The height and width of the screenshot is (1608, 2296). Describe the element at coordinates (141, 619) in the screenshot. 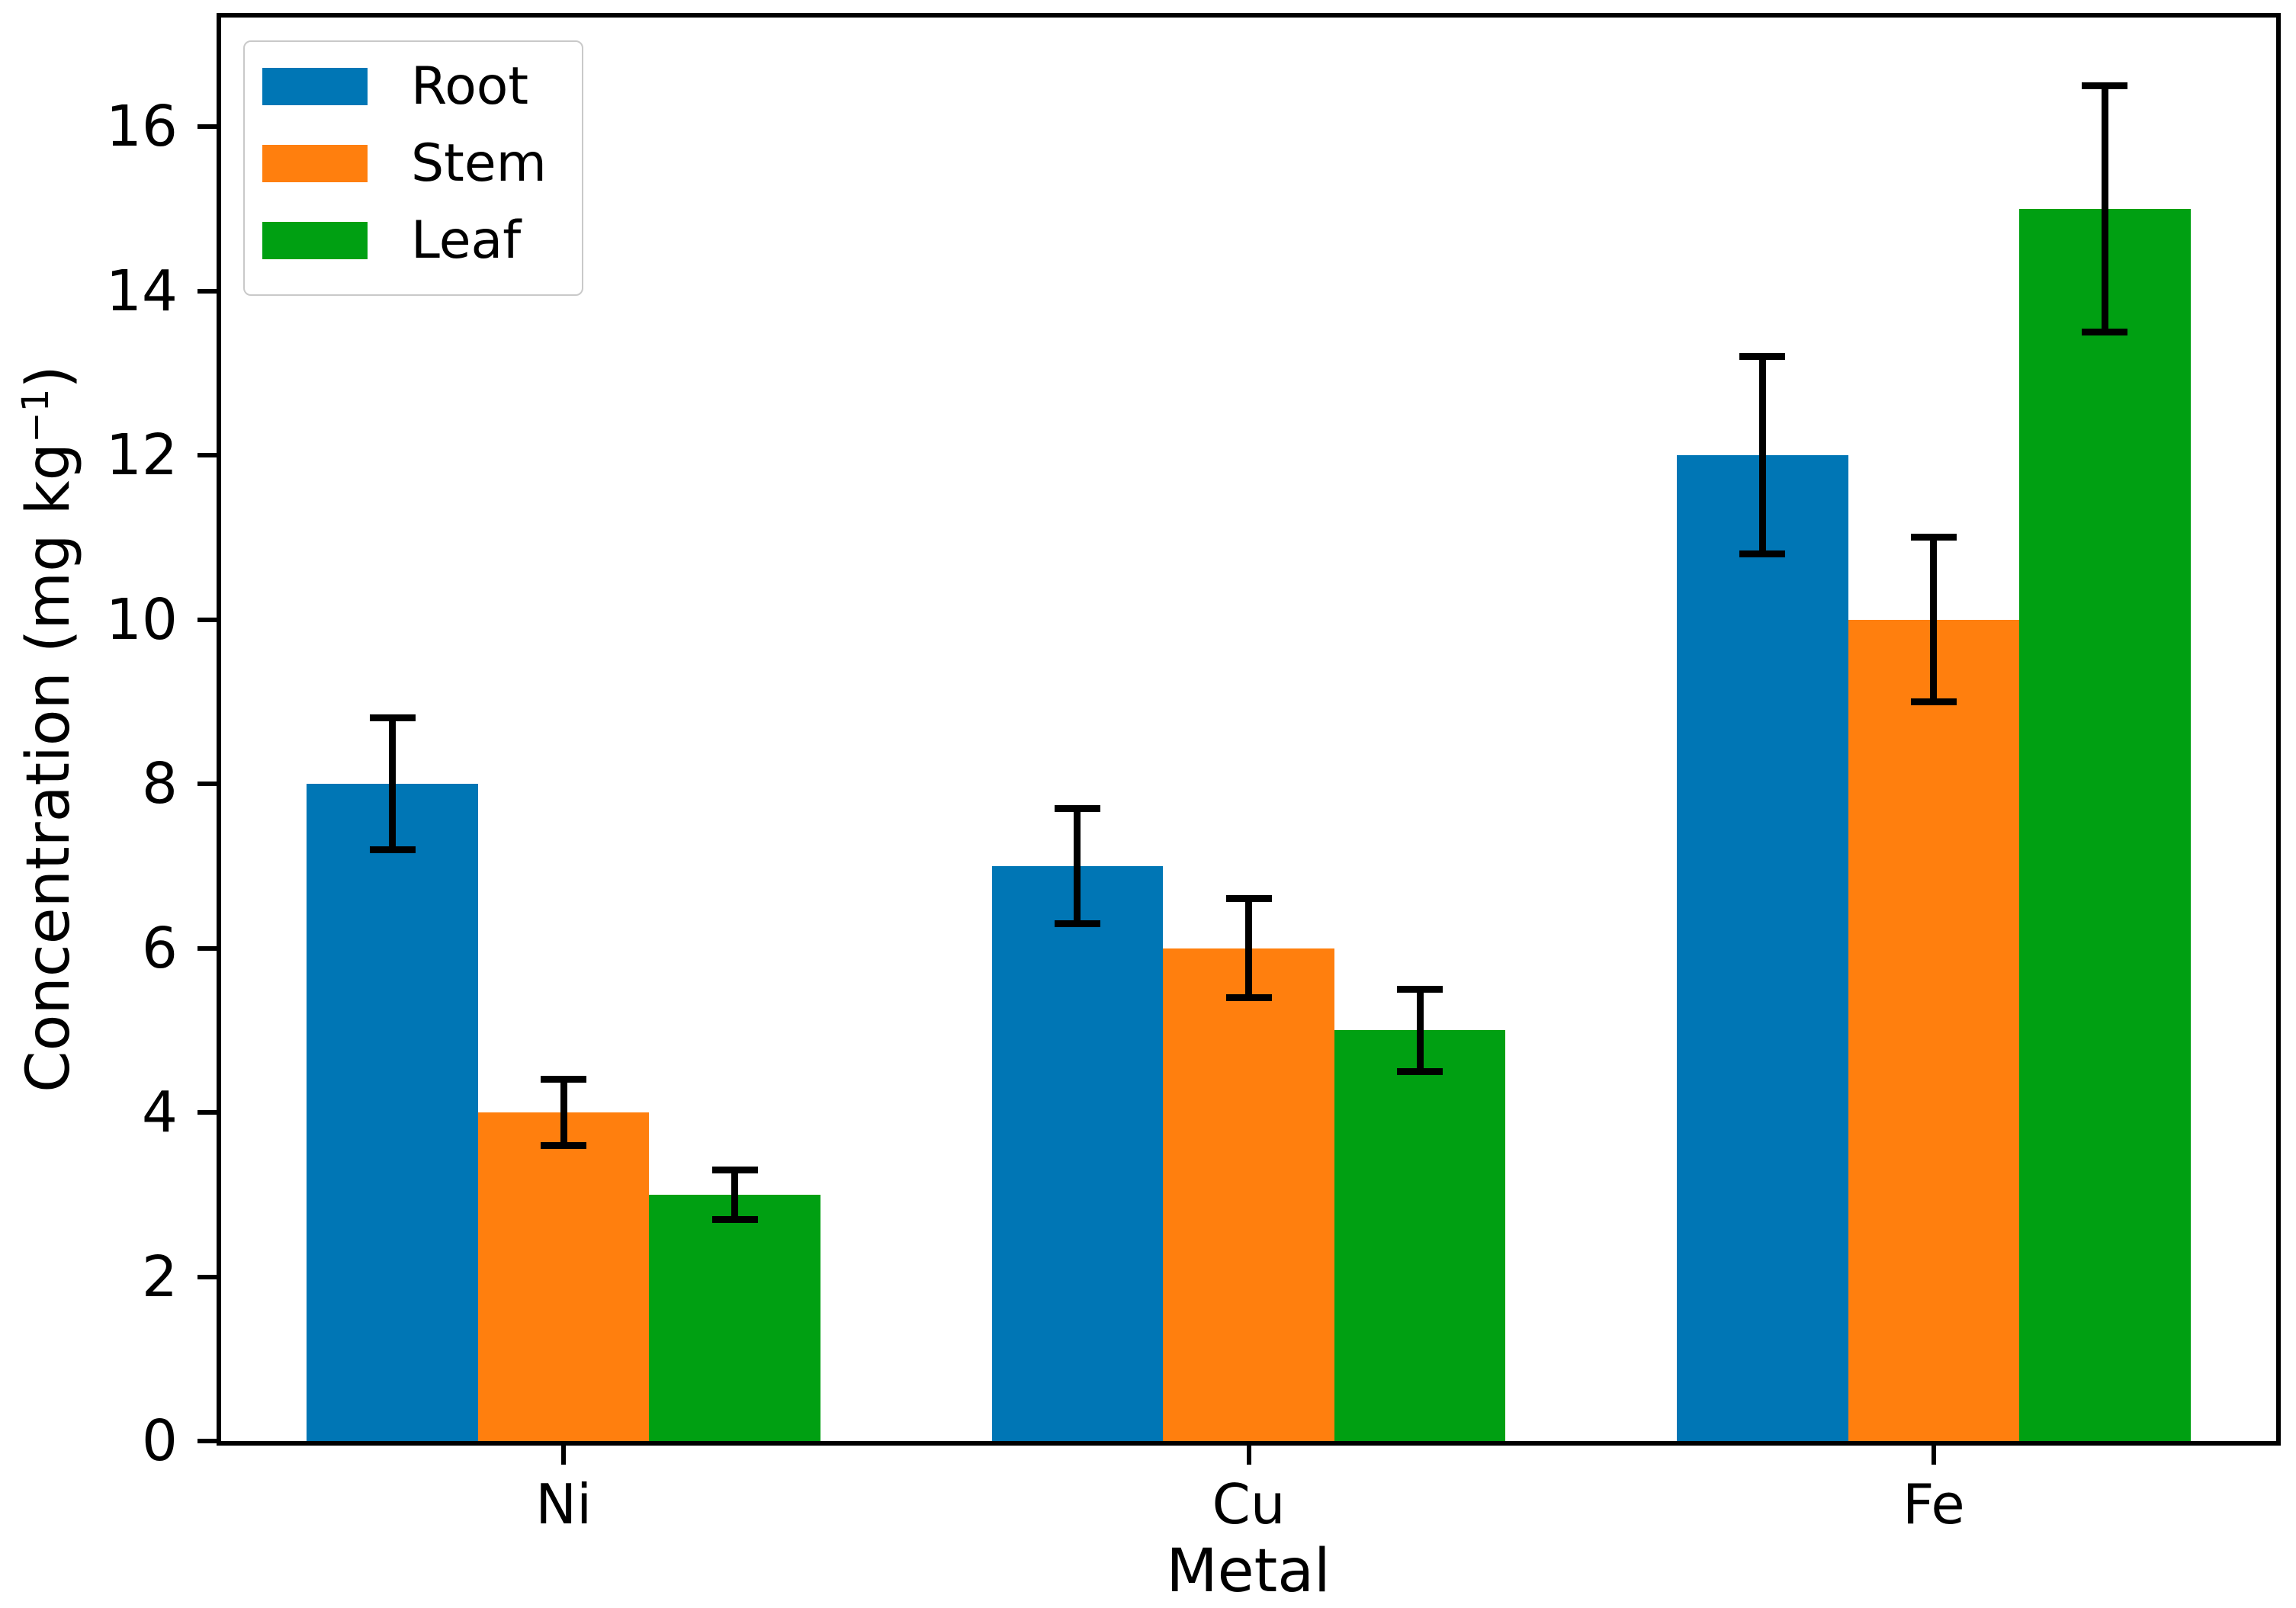

I see `y-tick-label-10: 10` at that location.